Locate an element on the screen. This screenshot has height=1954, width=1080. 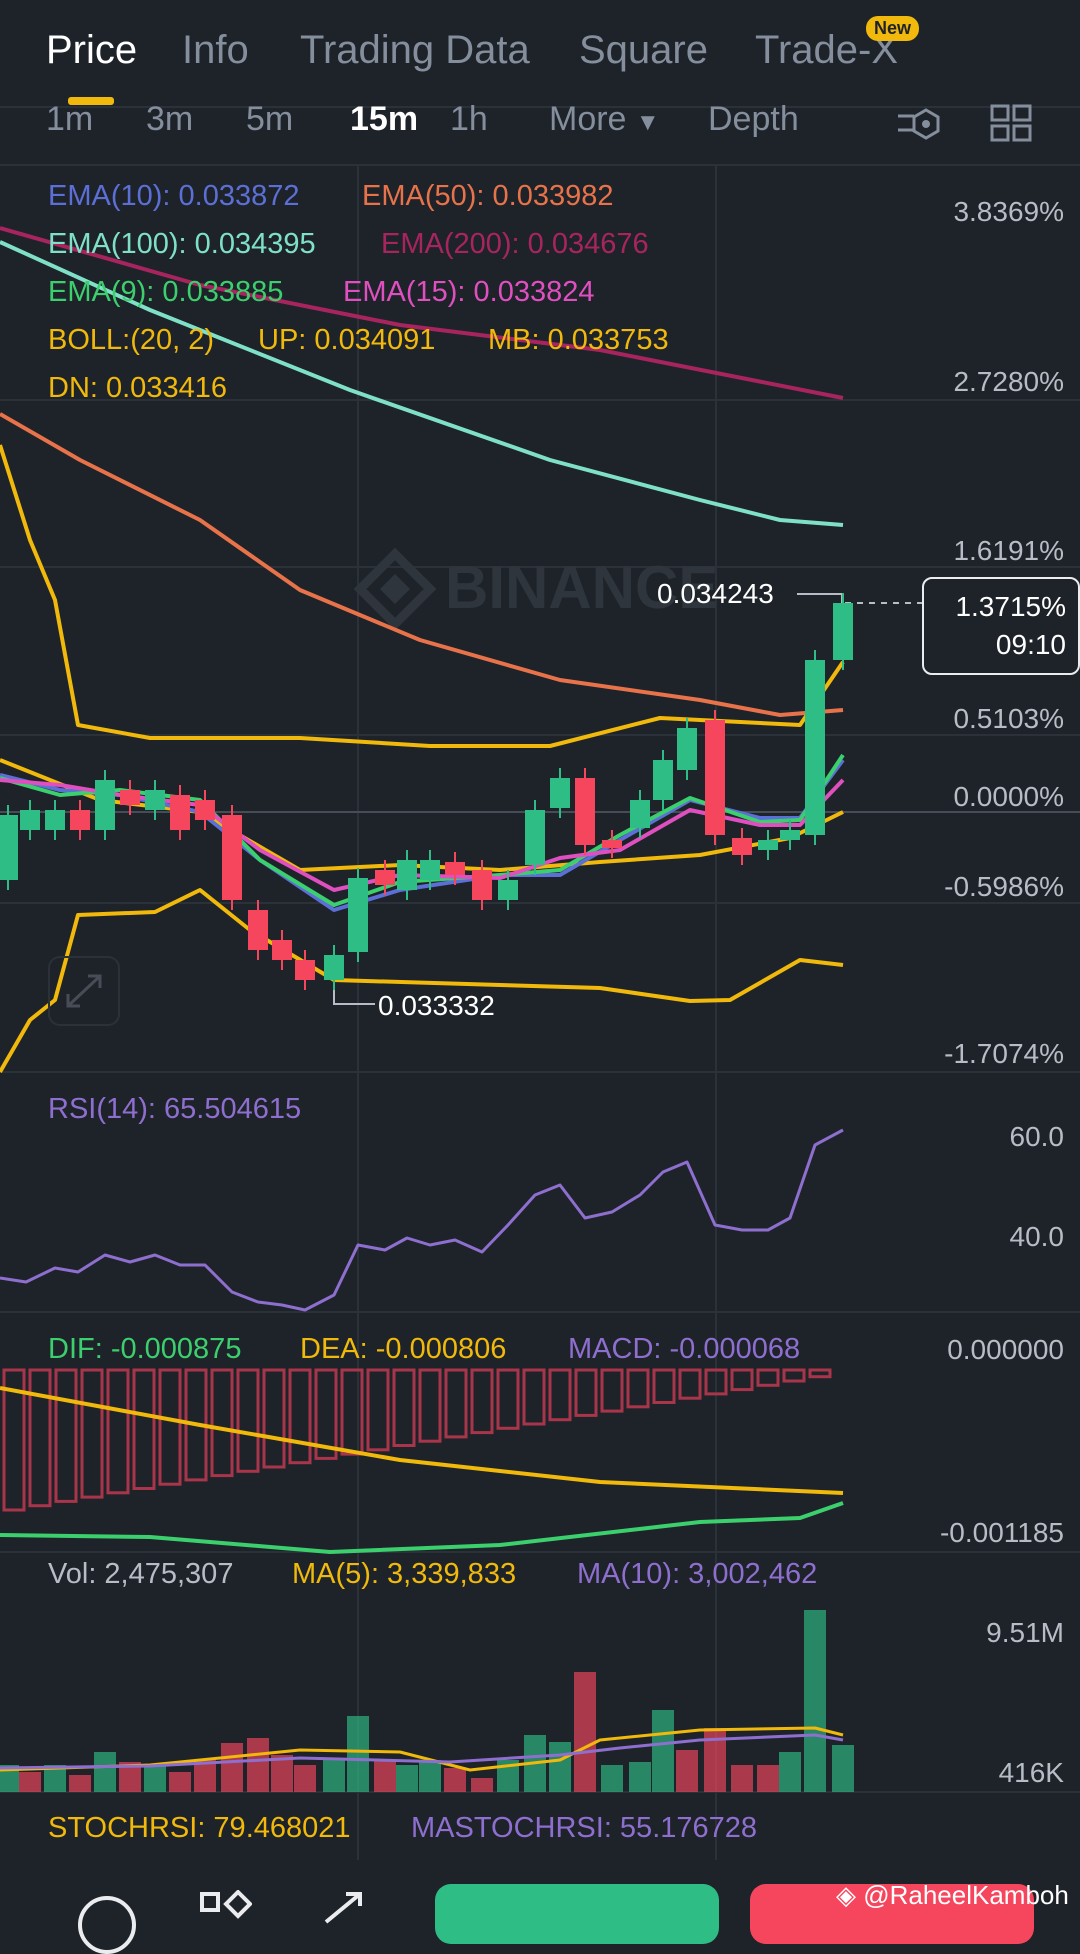
rsi-label: RSI(14): 65.504615 is located at coordinates (175, 1109).